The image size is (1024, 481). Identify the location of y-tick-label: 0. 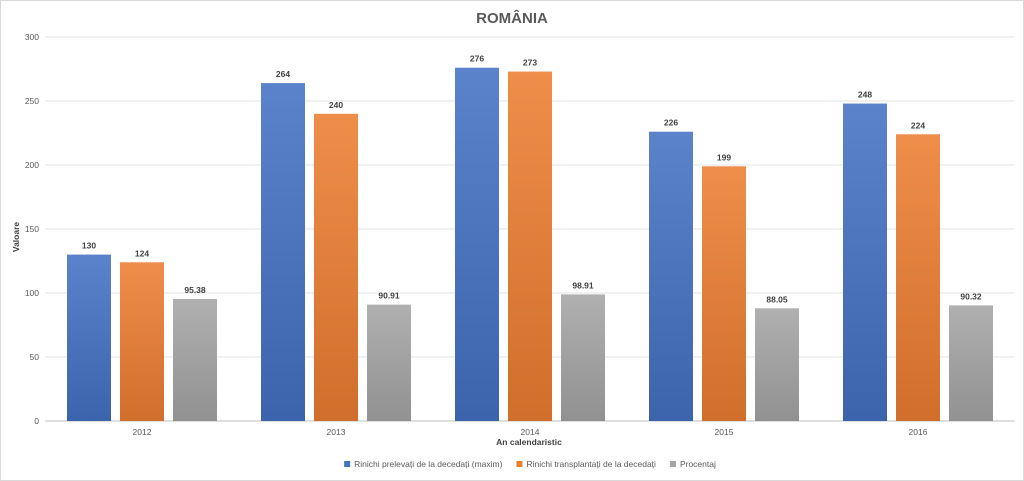
(36, 421).